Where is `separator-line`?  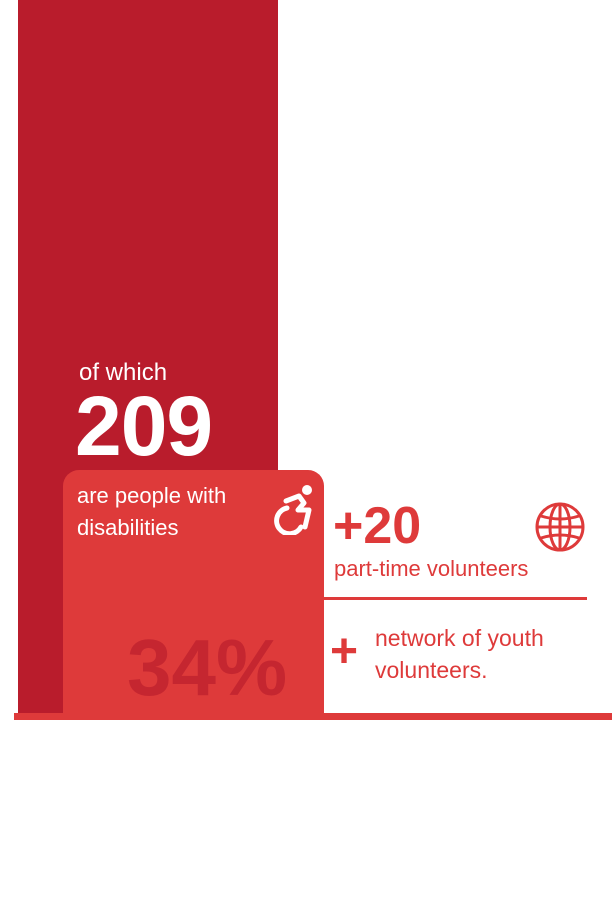
separator-line is located at coordinates (455, 598).